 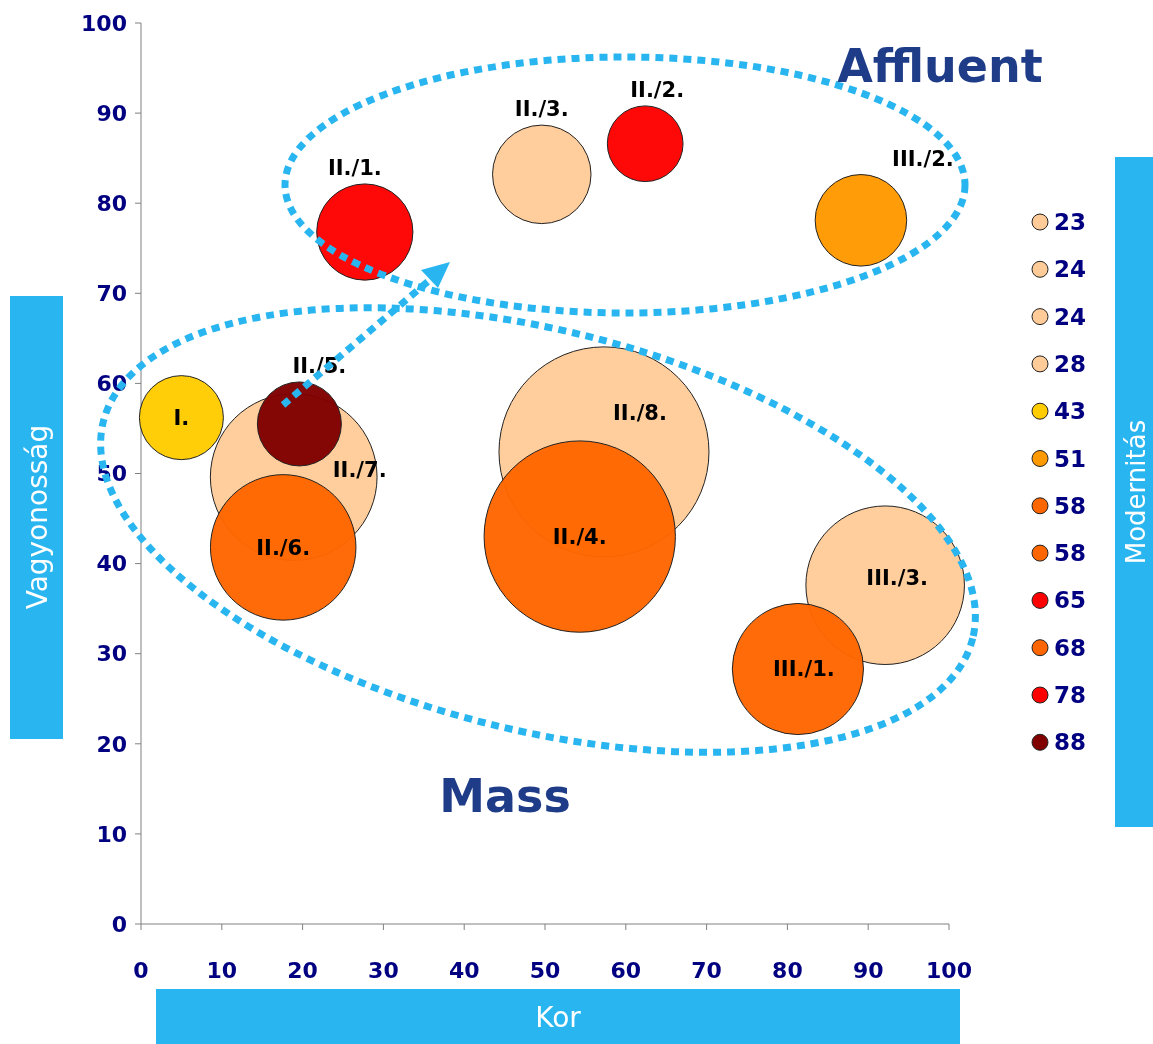 What do you see at coordinates (657, 90) in the screenshot?
I see `annotation: II./2.` at bounding box center [657, 90].